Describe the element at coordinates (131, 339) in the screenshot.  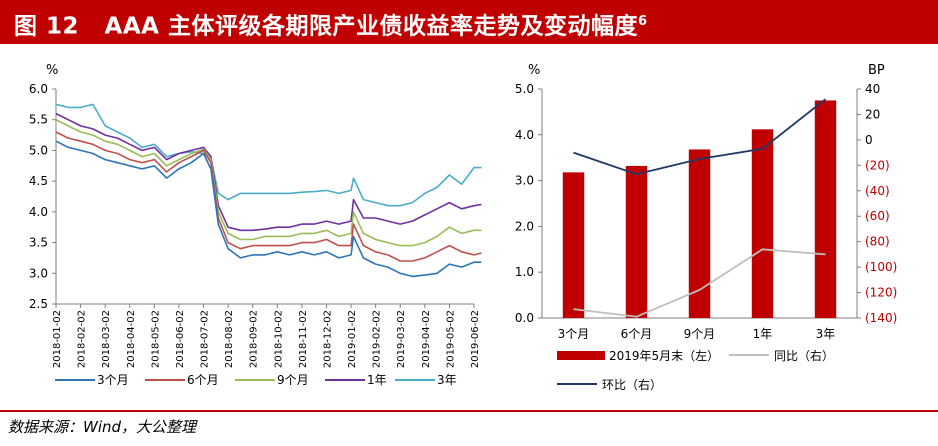
I see `left-x-tick-label: 2018-04-02` at that location.